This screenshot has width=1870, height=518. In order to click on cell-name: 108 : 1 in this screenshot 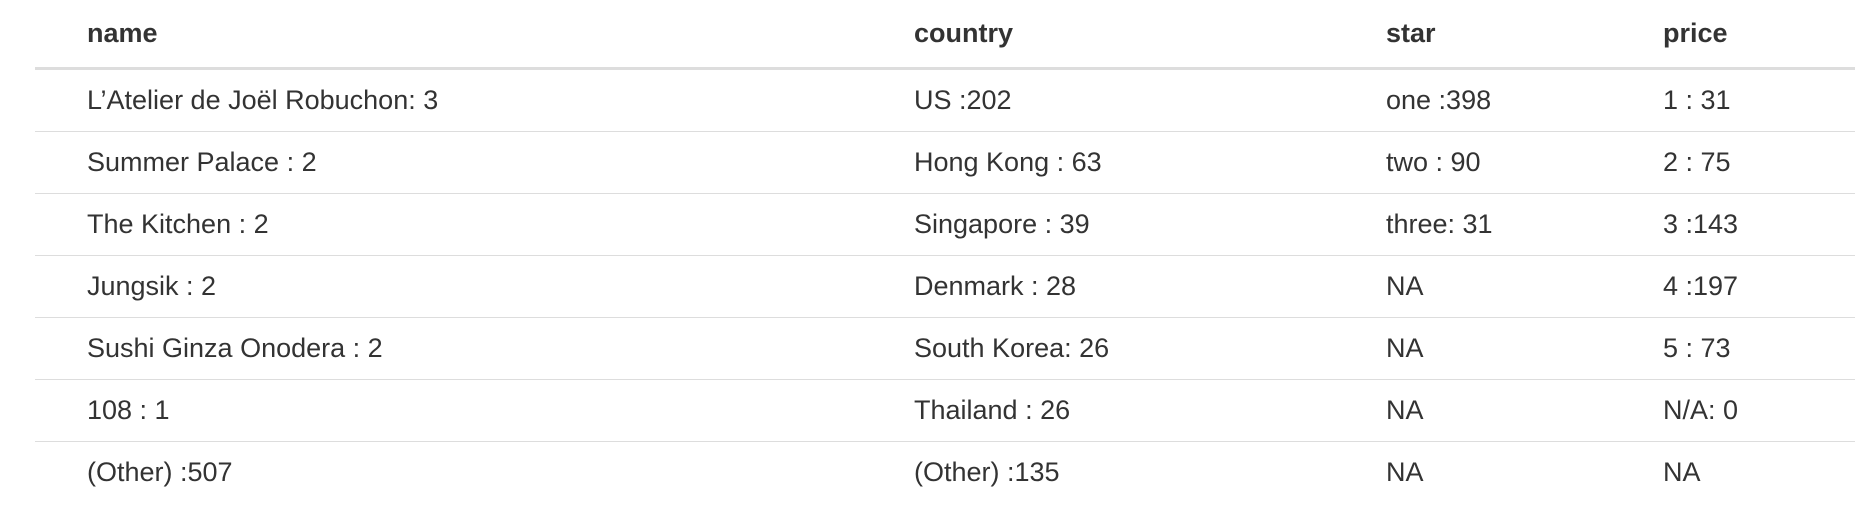, I will do `click(474, 410)`.